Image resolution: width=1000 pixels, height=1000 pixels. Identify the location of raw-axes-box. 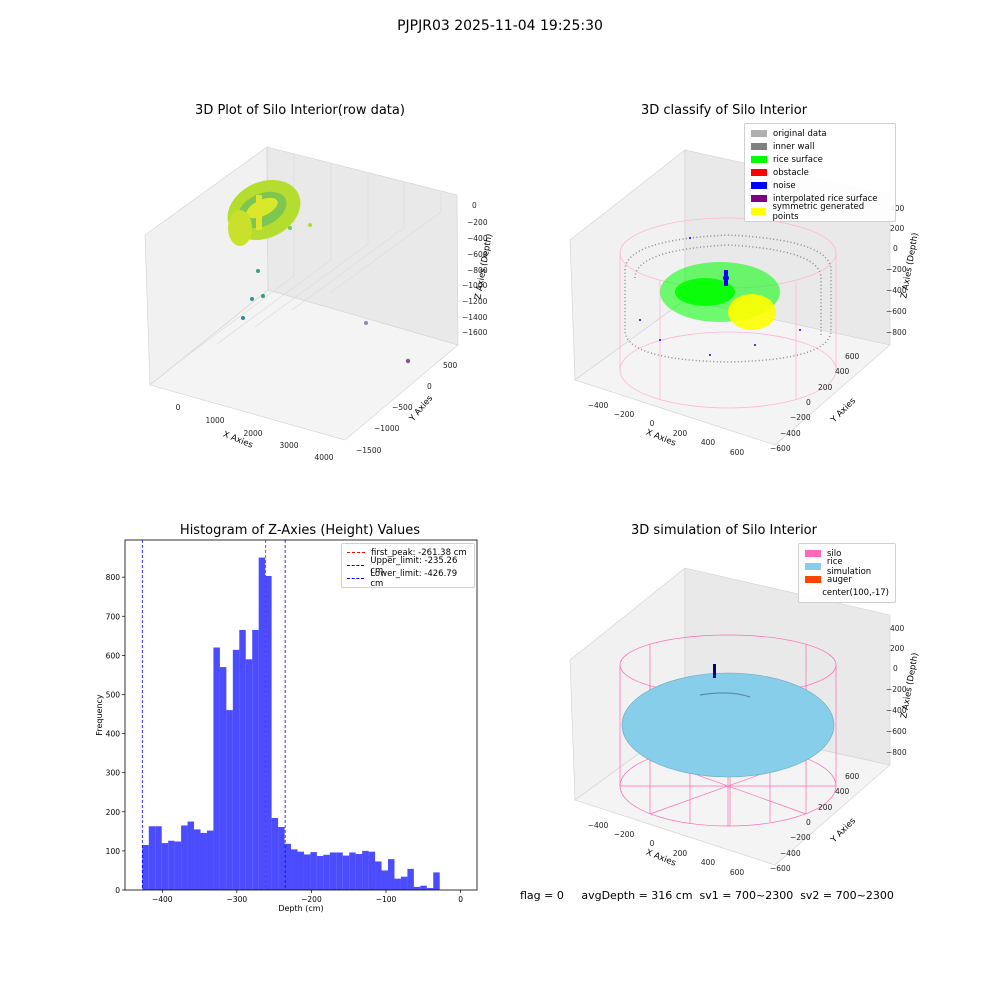
(301, 293).